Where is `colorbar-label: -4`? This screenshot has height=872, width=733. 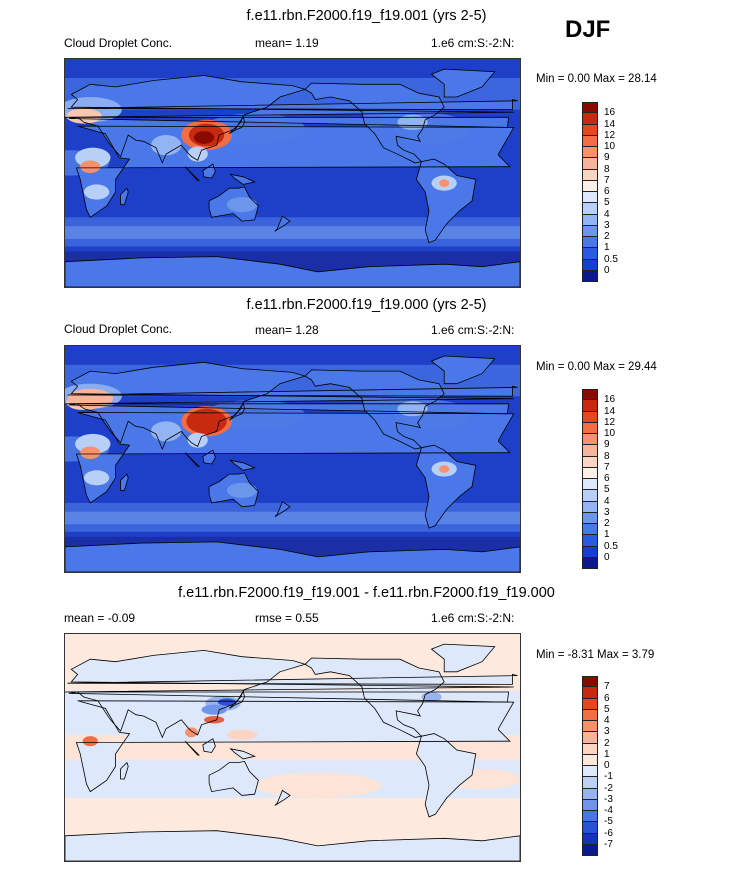
colorbar-label: -4 is located at coordinates (608, 810).